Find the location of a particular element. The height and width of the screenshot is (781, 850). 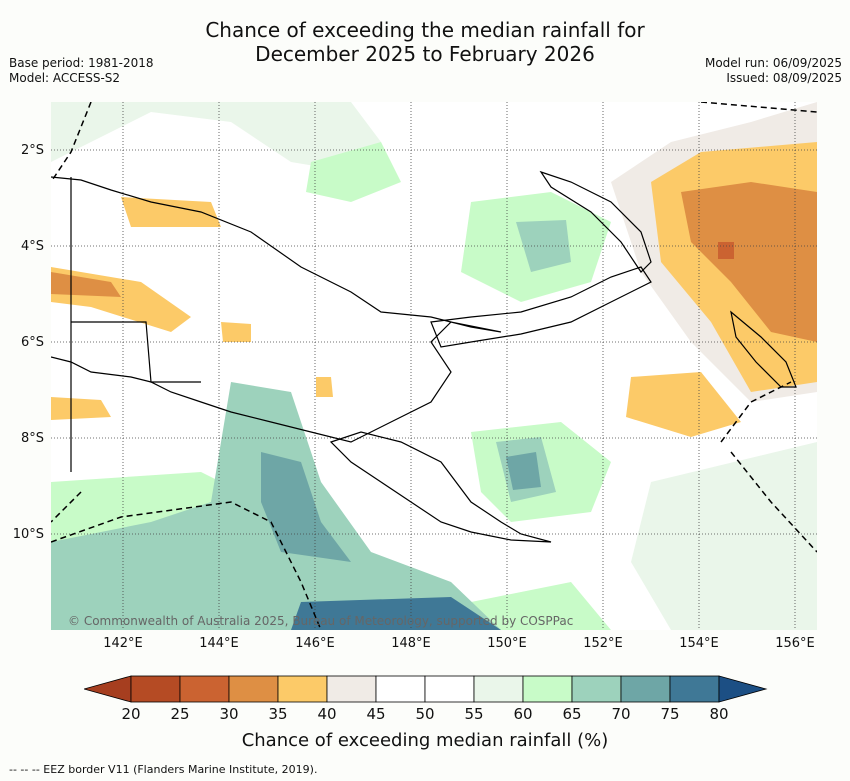

contour-40-small-west is located at coordinates (236, 332).